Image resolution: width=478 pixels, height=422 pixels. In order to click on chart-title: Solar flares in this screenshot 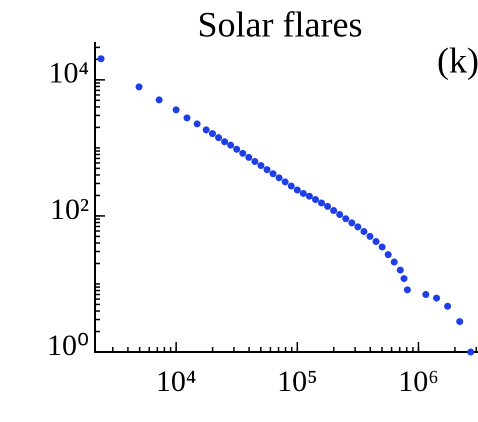, I will do `click(280, 24)`.